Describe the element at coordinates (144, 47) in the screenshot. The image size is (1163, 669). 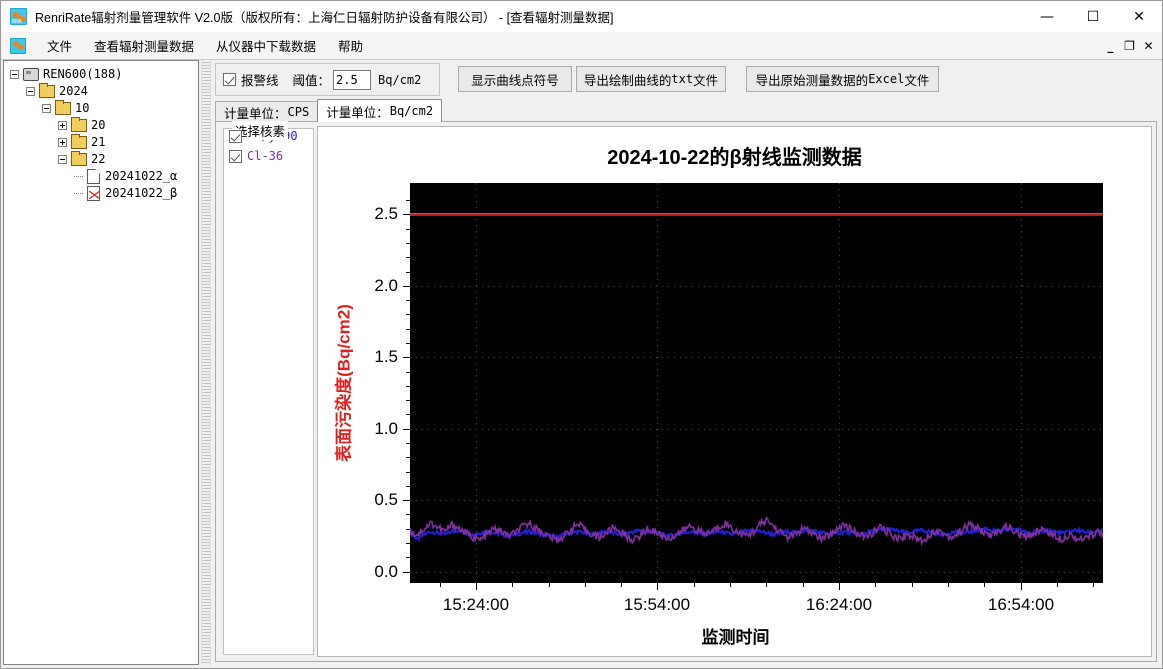
I see `menu-item-view-measurement-data: 查看辐射测量数据` at that location.